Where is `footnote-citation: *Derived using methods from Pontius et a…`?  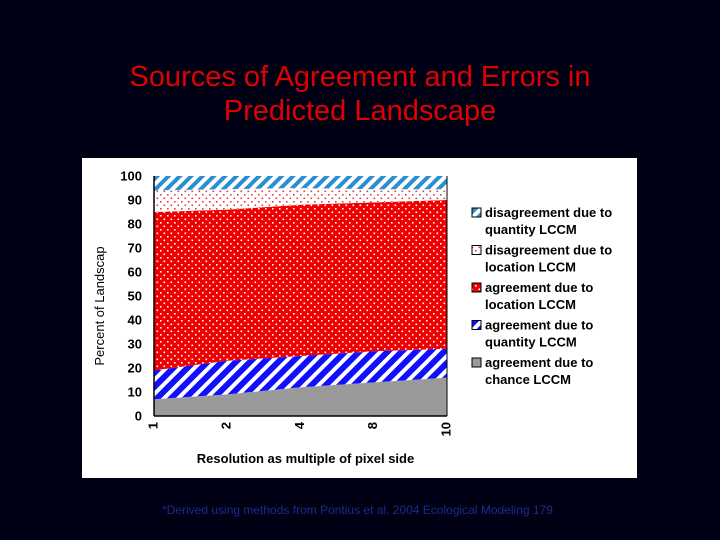 footnote-citation: *Derived using methods from Pontius et a… is located at coordinates (357, 510).